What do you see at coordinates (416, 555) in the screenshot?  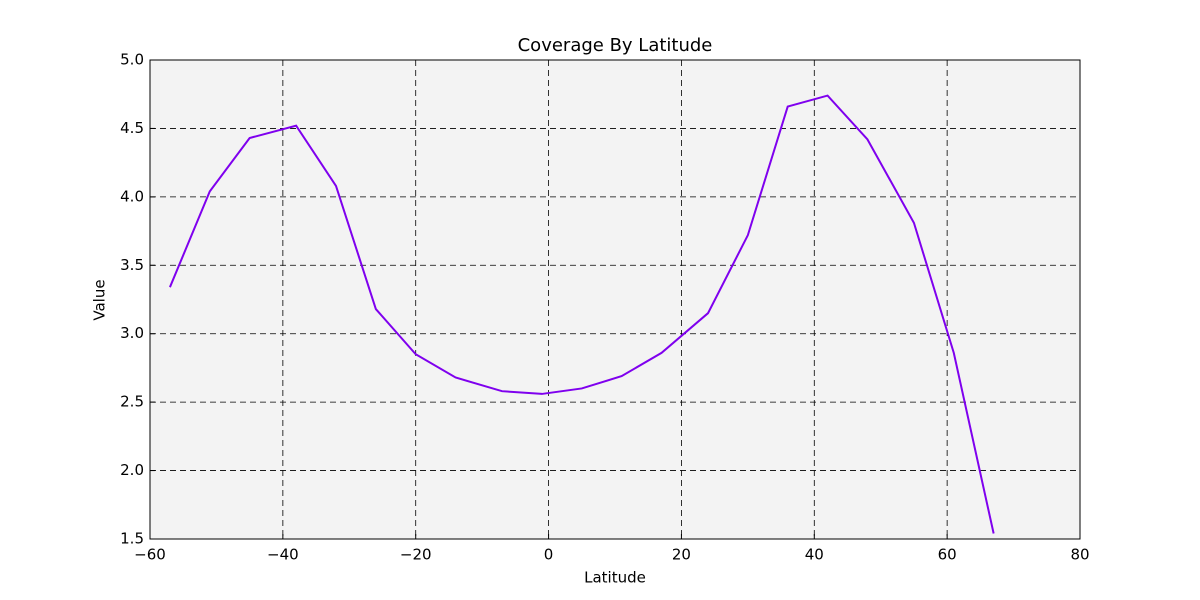 I see `x-tick-label: −20` at bounding box center [416, 555].